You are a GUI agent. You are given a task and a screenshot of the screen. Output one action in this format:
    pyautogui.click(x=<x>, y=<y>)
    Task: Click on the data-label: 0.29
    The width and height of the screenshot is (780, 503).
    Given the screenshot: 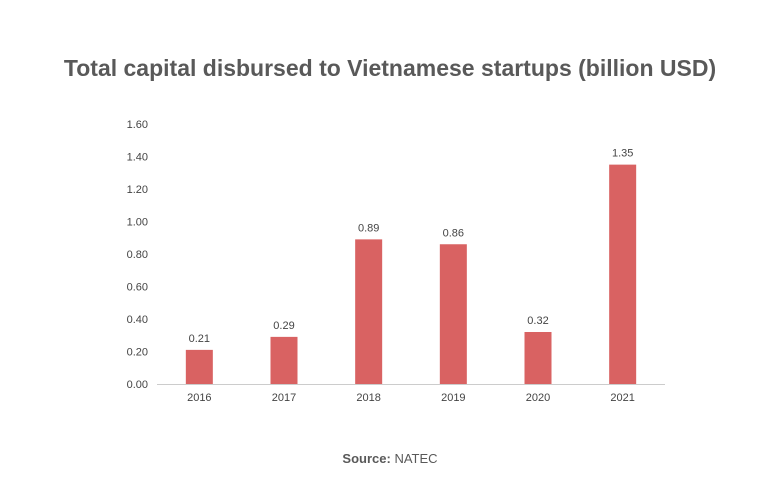 What is the action you would take?
    pyautogui.click(x=283, y=326)
    